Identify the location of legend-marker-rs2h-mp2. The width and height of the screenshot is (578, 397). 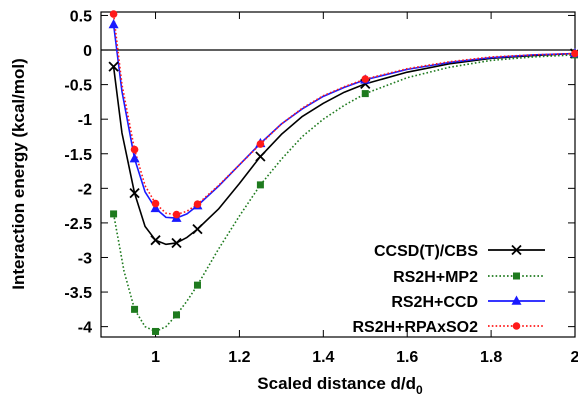
(516, 276).